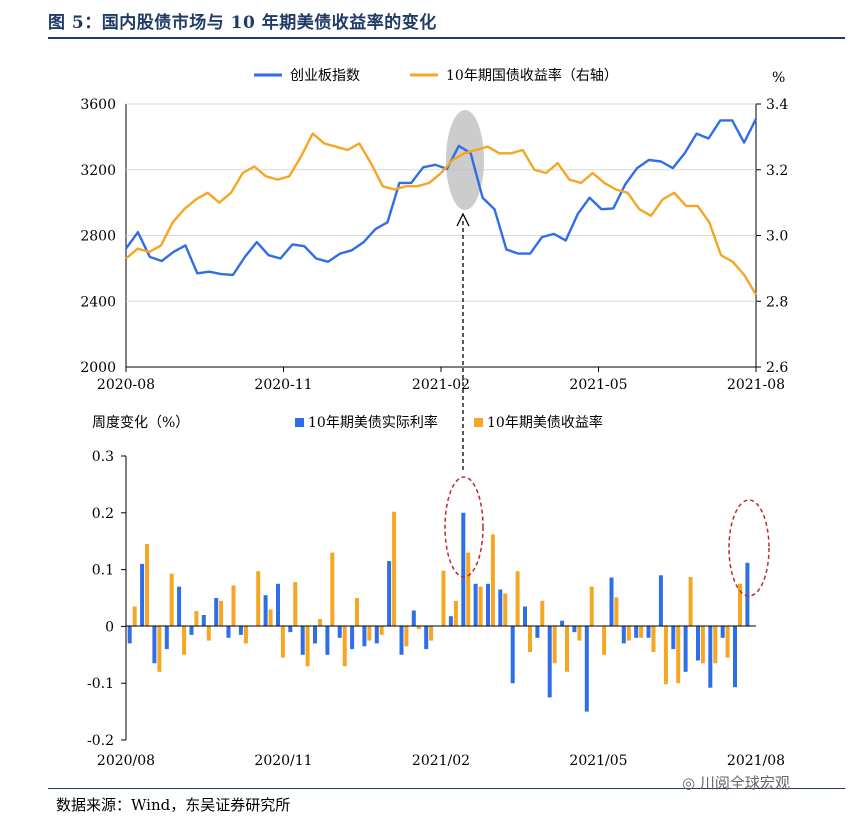  I want to click on watermark-text: 川阅全球宏观, so click(744, 783).